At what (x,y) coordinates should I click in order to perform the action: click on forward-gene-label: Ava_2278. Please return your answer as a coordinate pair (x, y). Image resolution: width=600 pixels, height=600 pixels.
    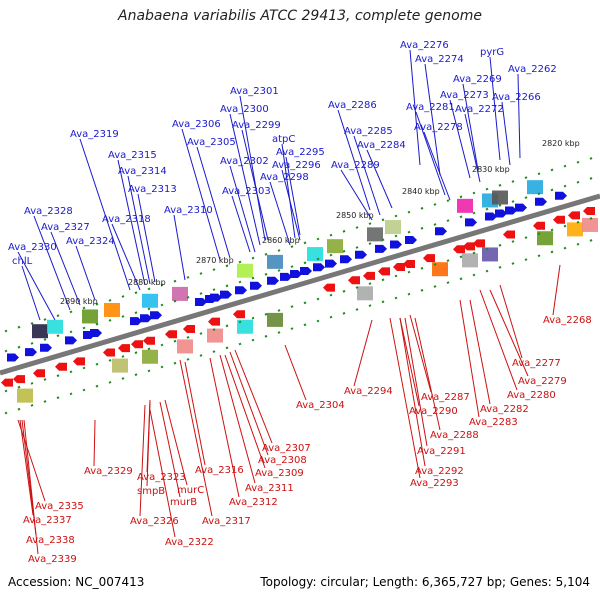
    Looking at the image, I should click on (438, 127).